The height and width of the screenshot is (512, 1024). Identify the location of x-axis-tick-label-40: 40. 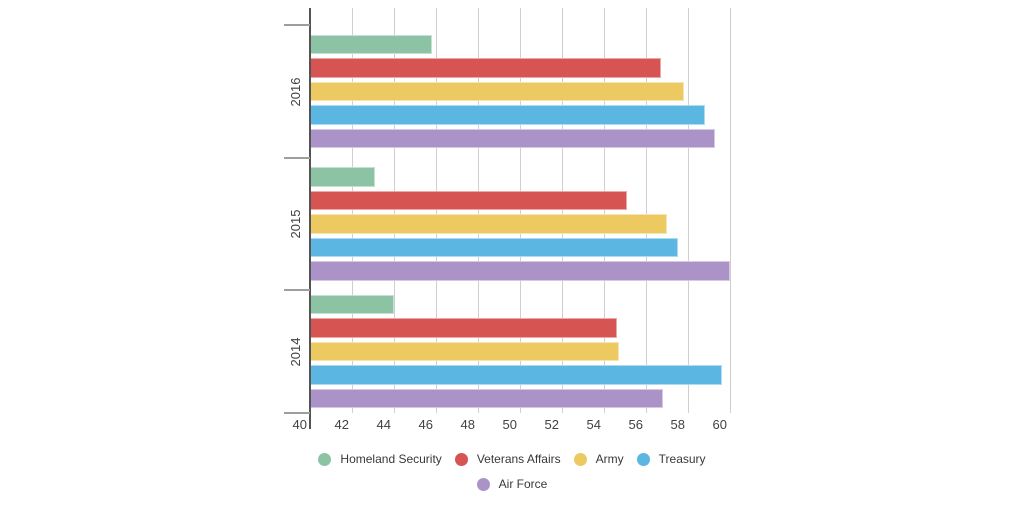
(299, 424).